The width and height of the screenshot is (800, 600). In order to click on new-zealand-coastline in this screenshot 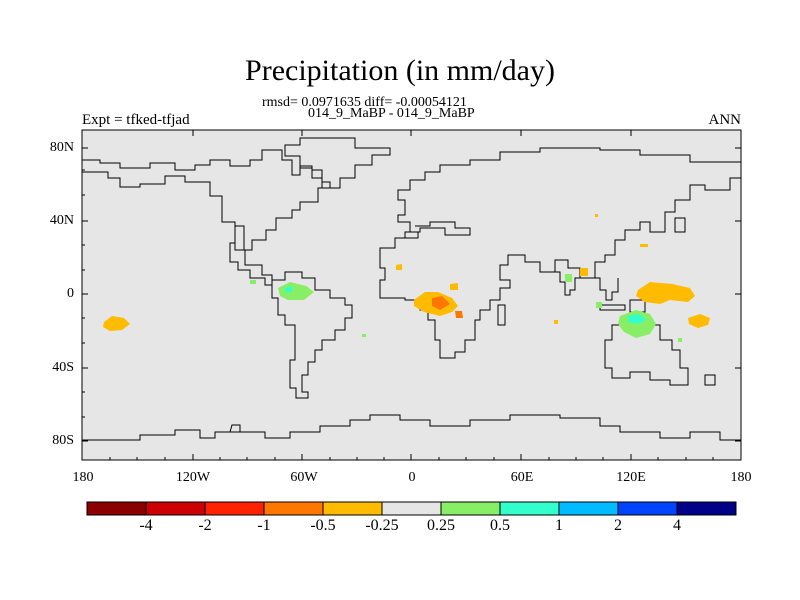, I will do `click(710, 380)`.